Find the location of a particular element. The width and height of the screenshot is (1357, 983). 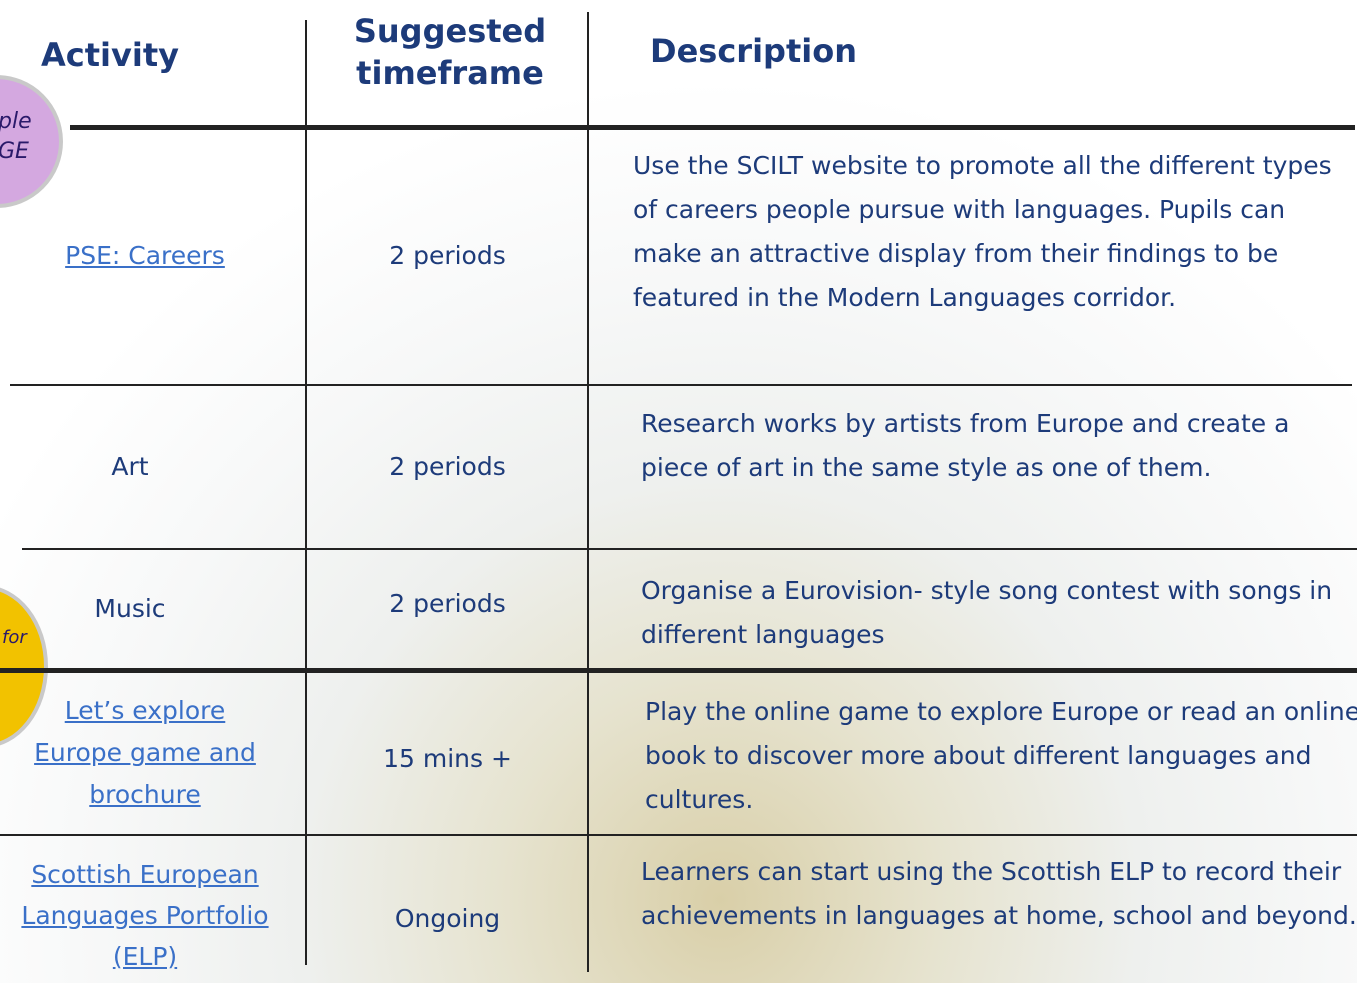

badge-text: GE is located at coordinates (14, 151).